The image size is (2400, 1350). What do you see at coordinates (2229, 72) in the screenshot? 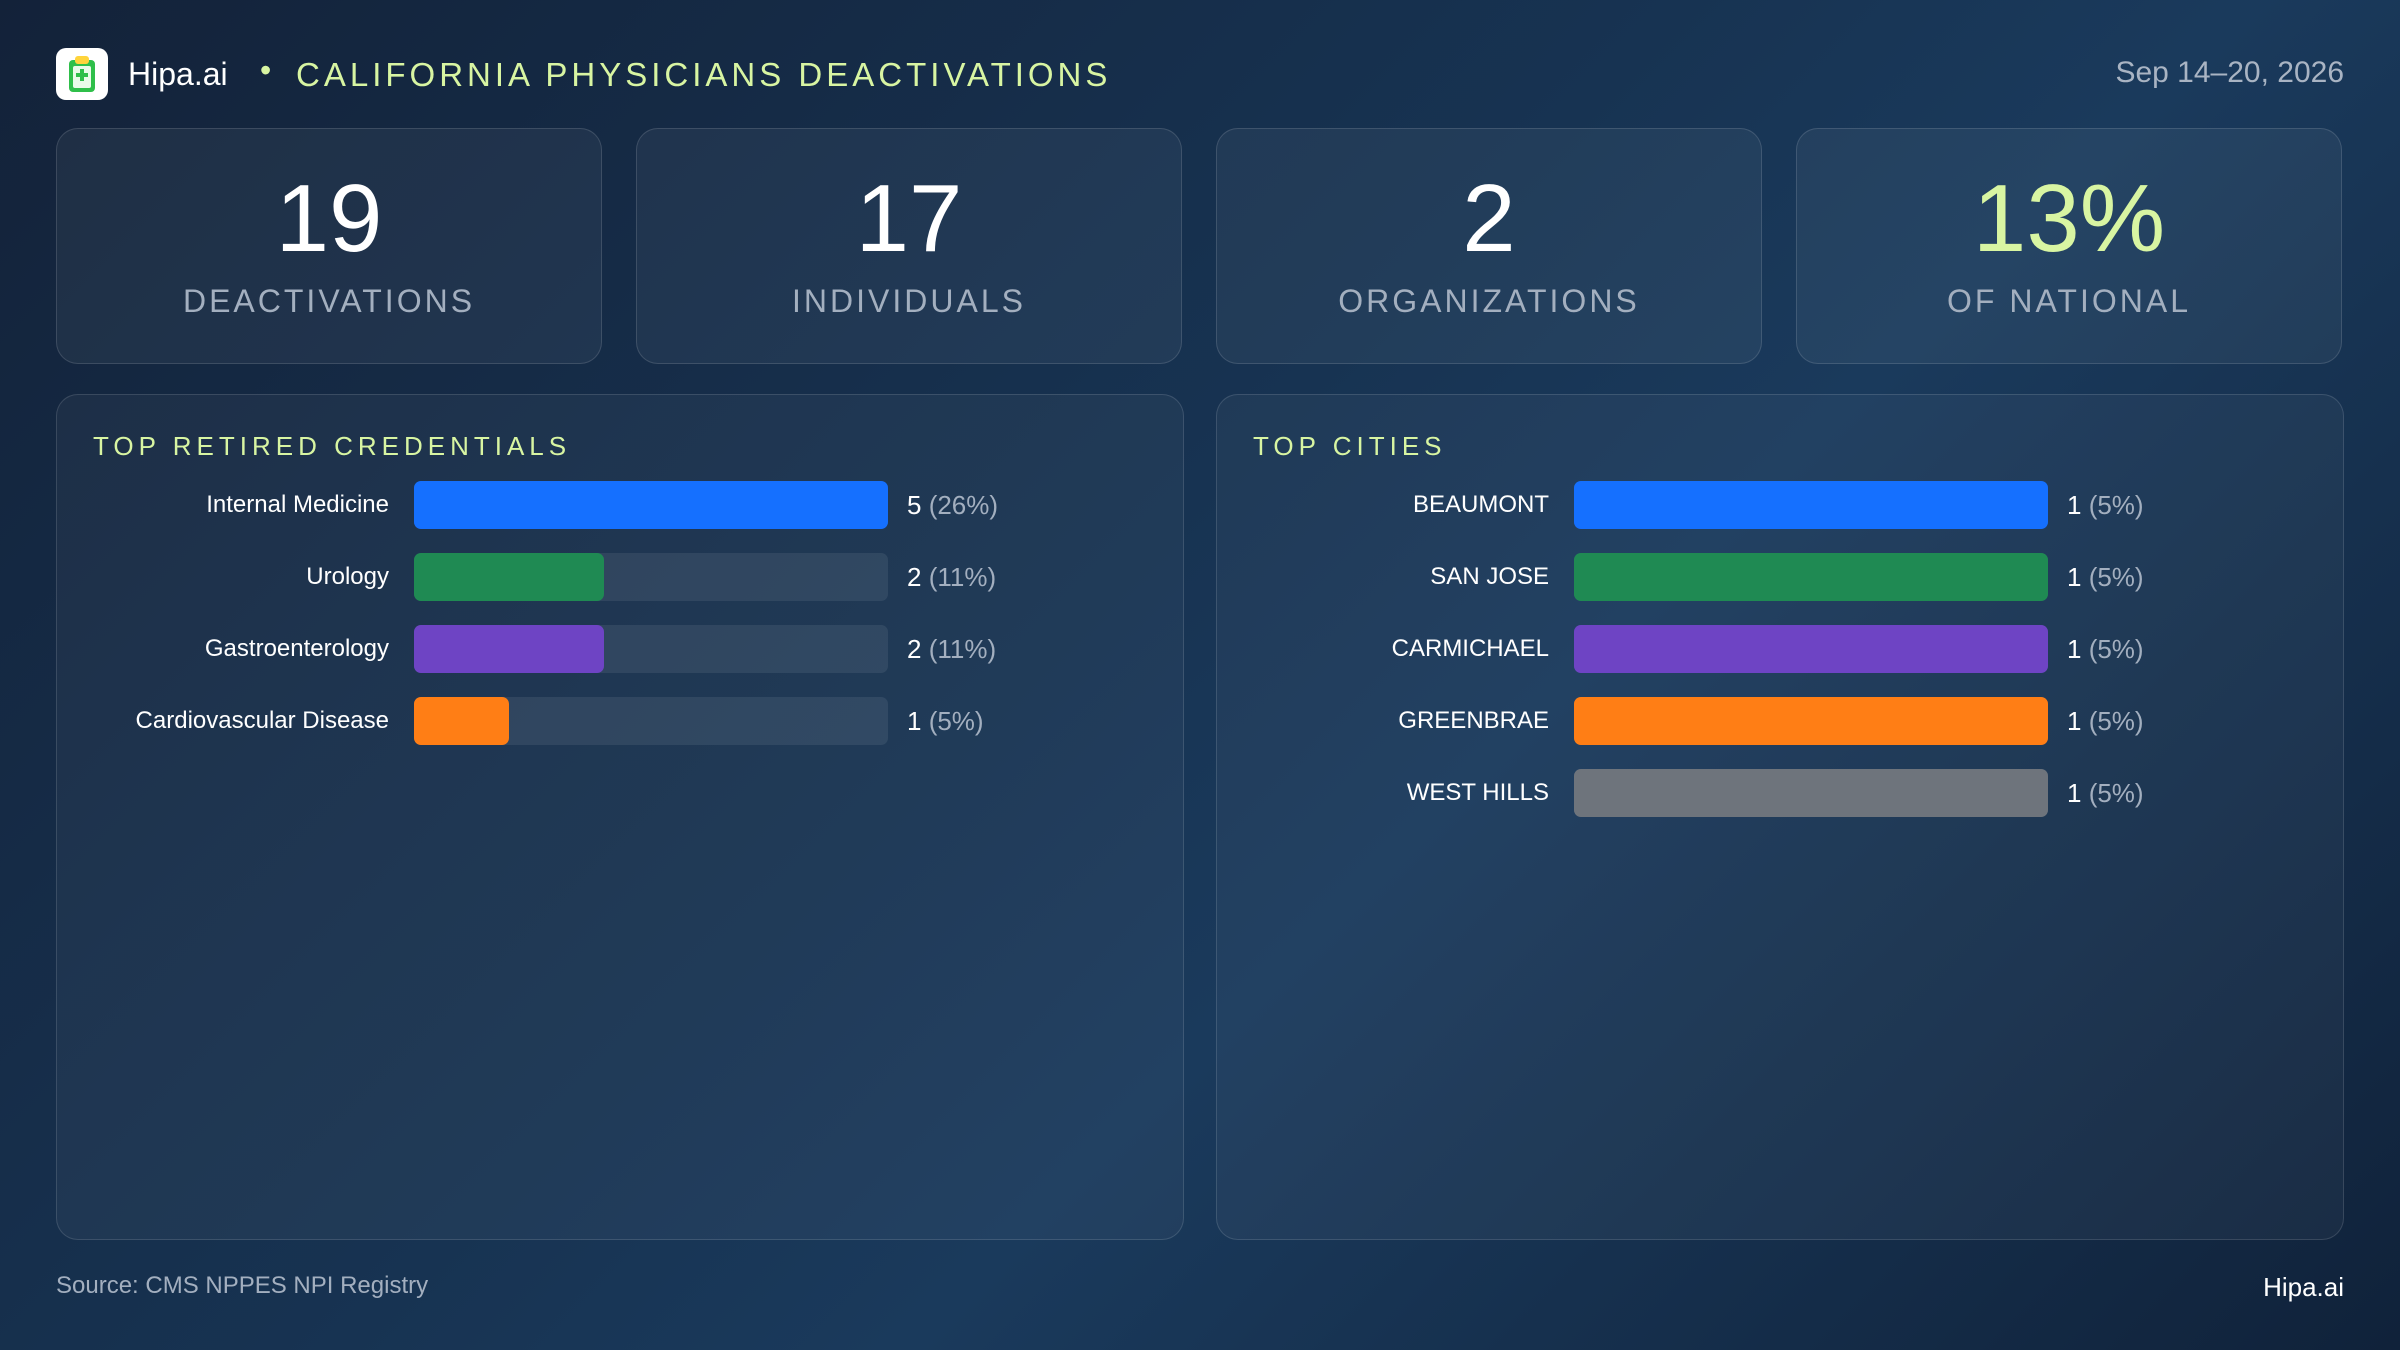
I see `date-range: Sep 14–20, 2026` at bounding box center [2229, 72].